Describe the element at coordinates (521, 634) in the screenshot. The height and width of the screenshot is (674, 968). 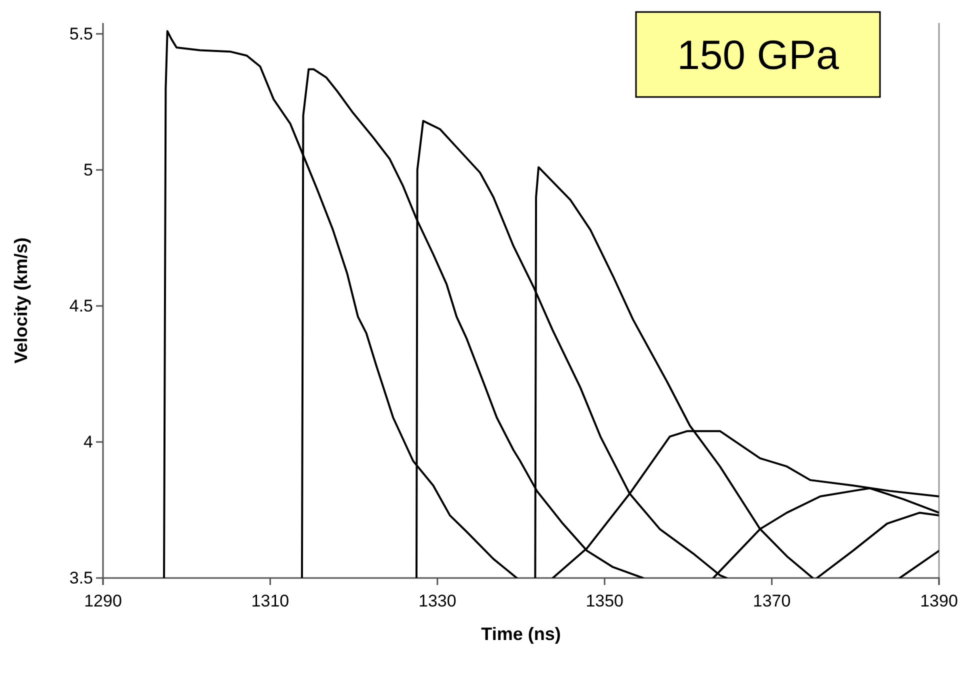
I see `x-axis-title: Time (ns)` at that location.